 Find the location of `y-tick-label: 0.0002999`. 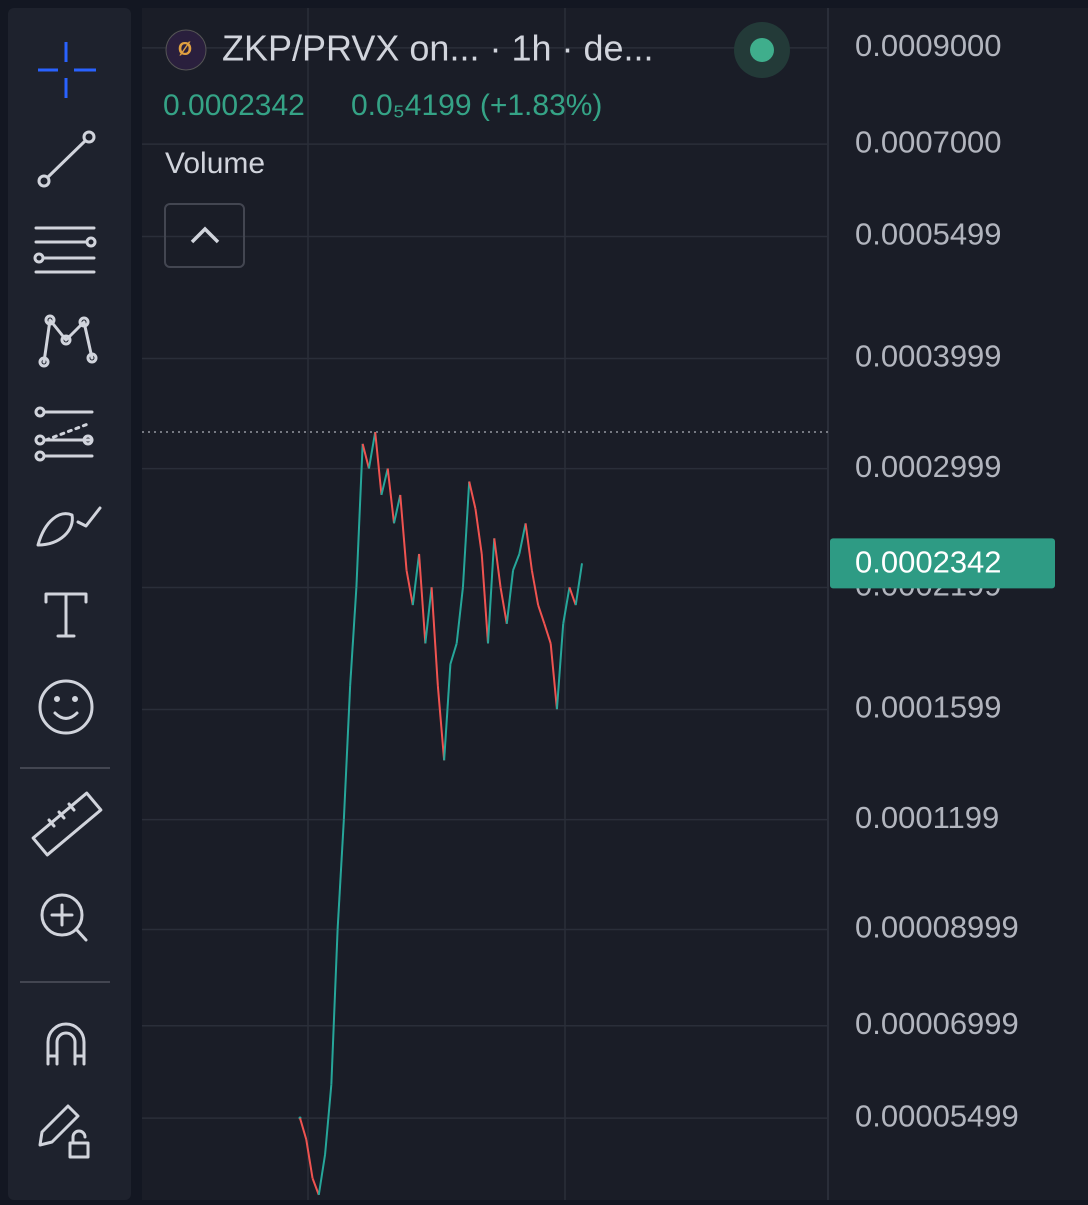

y-tick-label: 0.0002999 is located at coordinates (928, 466).